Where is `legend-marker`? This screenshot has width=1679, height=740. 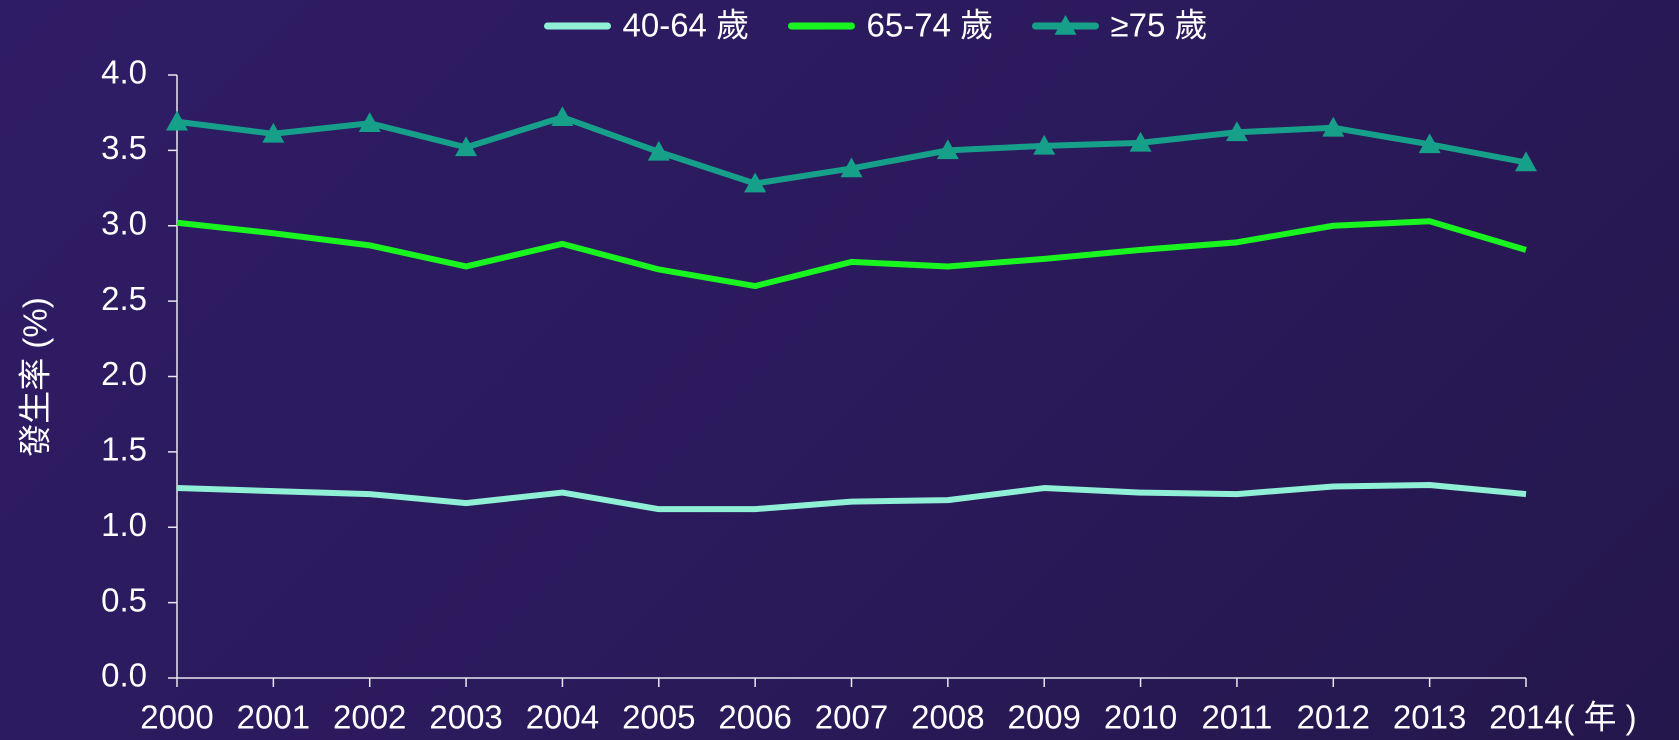 legend-marker is located at coordinates (1065, 25).